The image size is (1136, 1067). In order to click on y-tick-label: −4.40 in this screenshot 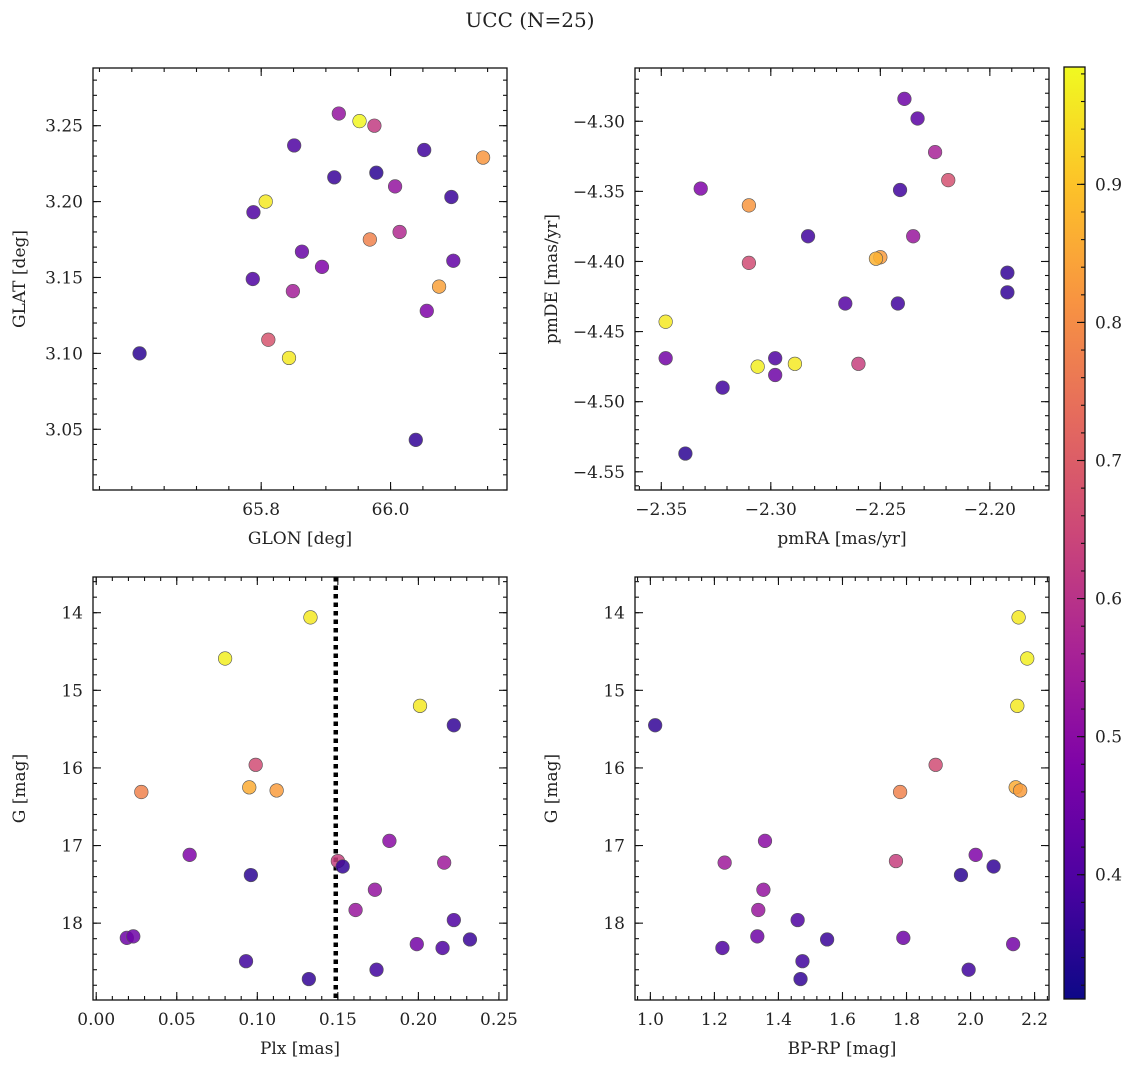, I will do `click(599, 262)`.